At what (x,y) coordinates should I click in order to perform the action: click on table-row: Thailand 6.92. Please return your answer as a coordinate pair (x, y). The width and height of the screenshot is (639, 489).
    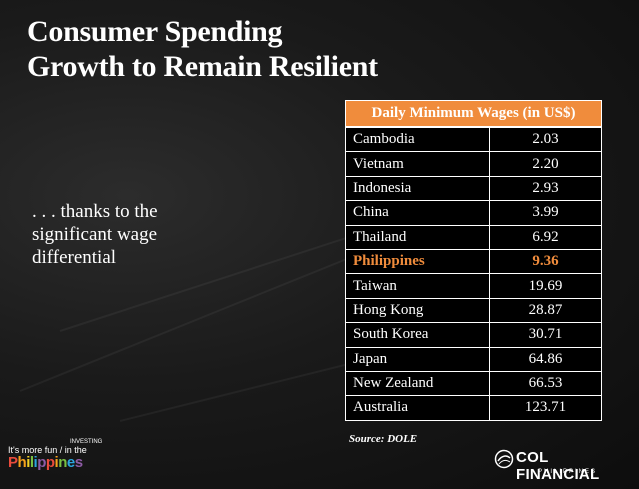
    Looking at the image, I should click on (473, 237).